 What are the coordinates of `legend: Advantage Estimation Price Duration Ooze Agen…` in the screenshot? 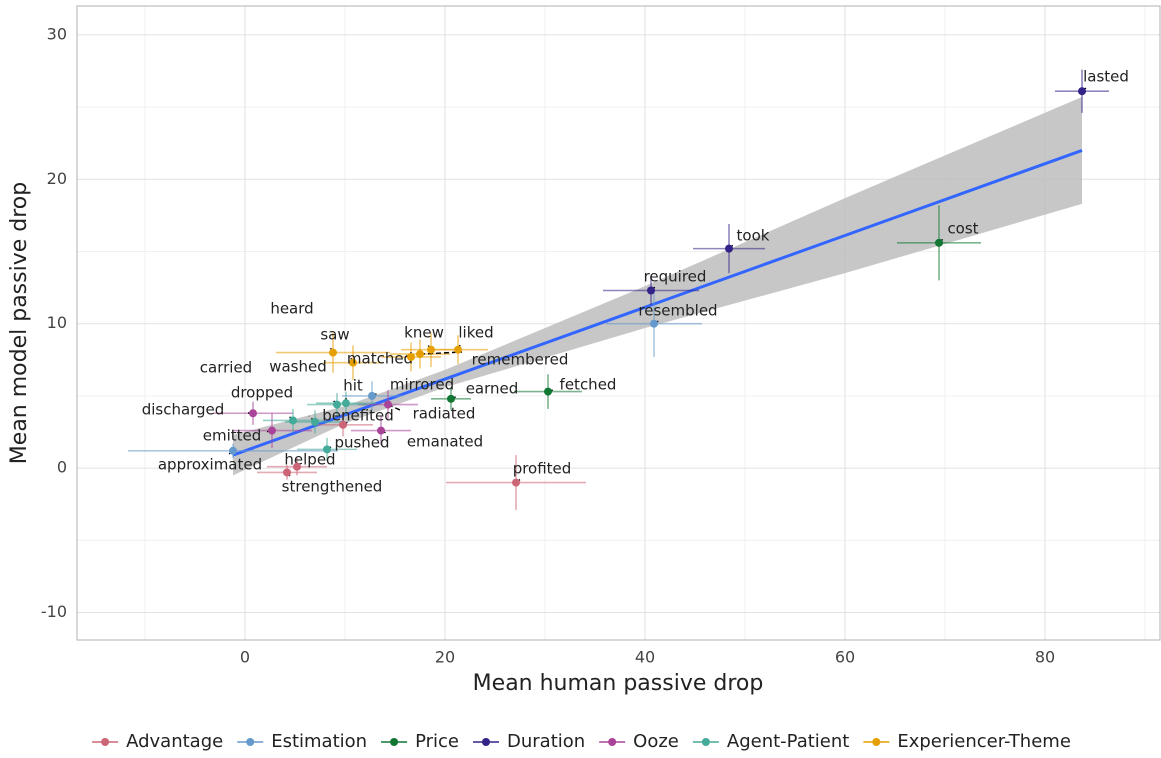 It's located at (581, 741).